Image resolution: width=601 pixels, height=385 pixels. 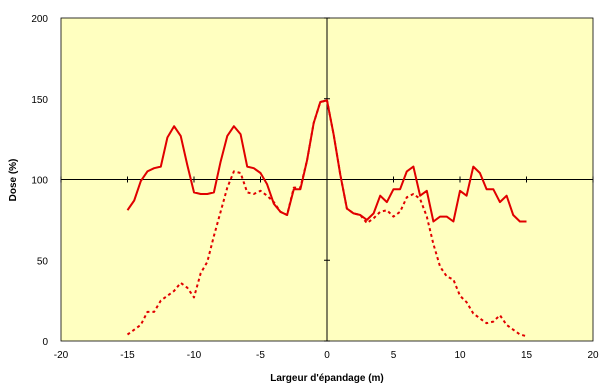 What do you see at coordinates (327, 355) in the screenshot?
I see `x-tick-label: 0` at bounding box center [327, 355].